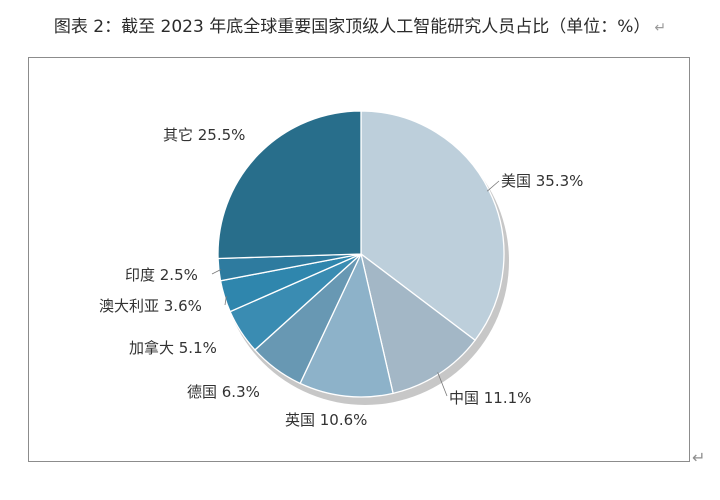 The width and height of the screenshot is (720, 500). Describe the element at coordinates (173, 348) in the screenshot. I see `data-label-4: 加拿大 5.1%` at that location.